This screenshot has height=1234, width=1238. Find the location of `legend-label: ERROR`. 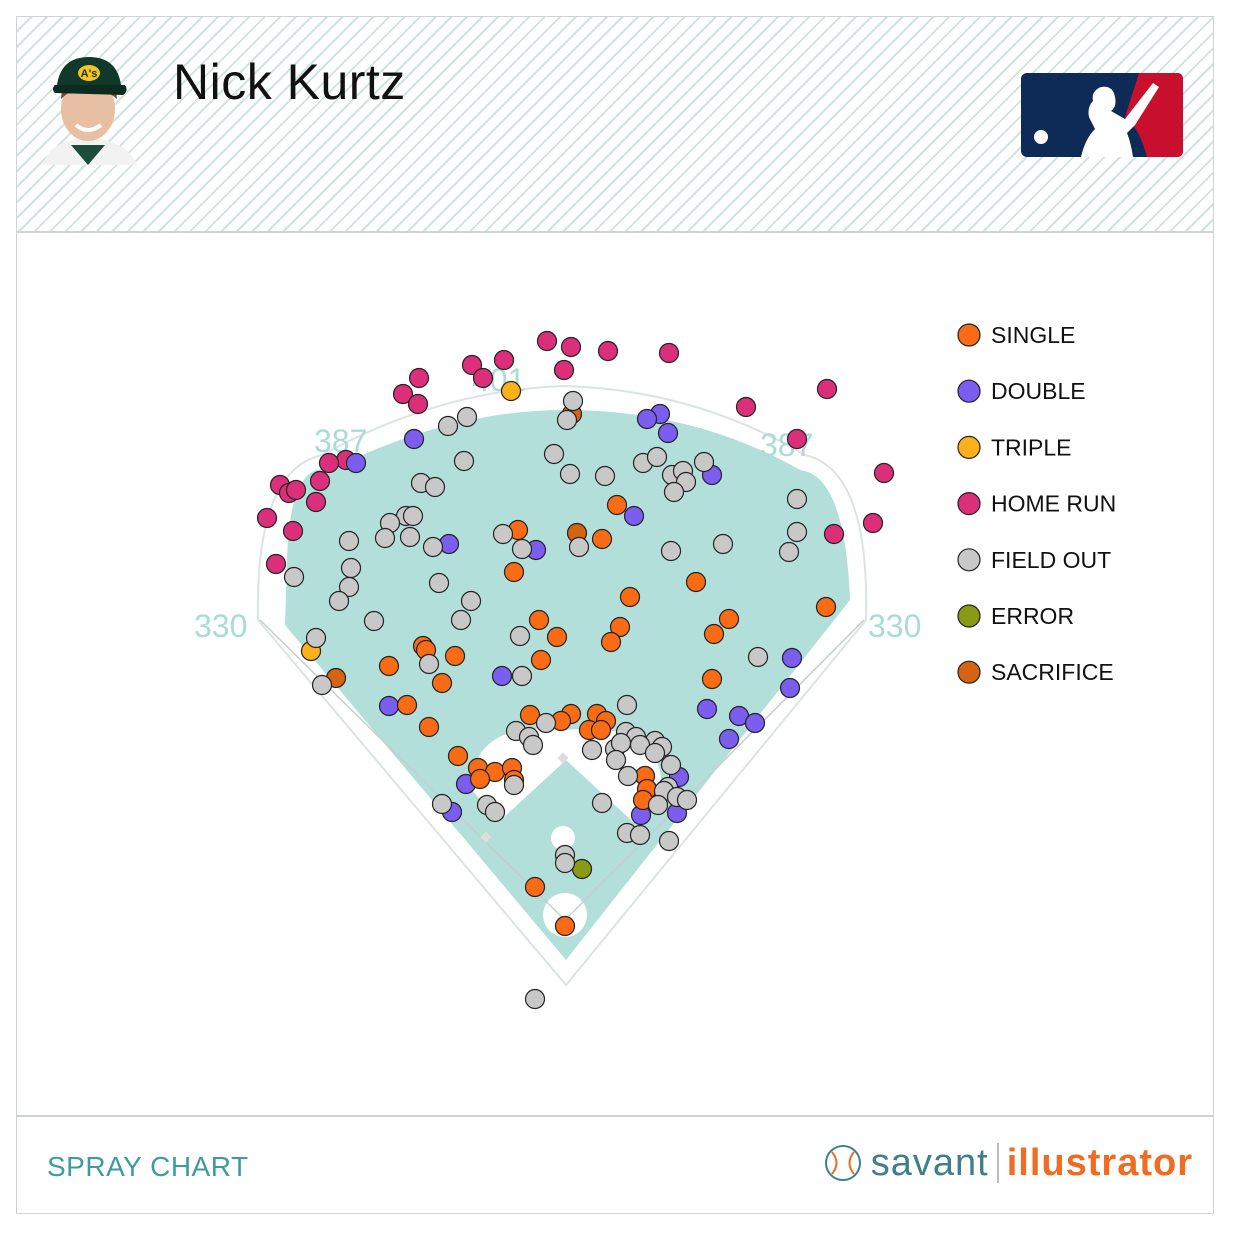

legend-label: ERROR is located at coordinates (1032, 616).